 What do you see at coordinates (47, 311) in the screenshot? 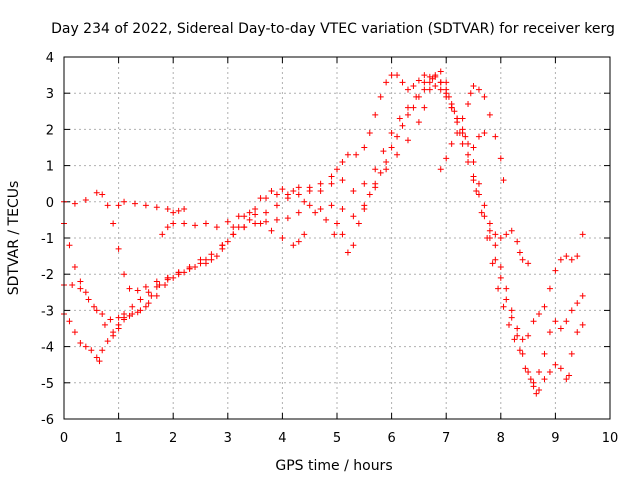
I see `y-tick-label: -3` at bounding box center [47, 311].